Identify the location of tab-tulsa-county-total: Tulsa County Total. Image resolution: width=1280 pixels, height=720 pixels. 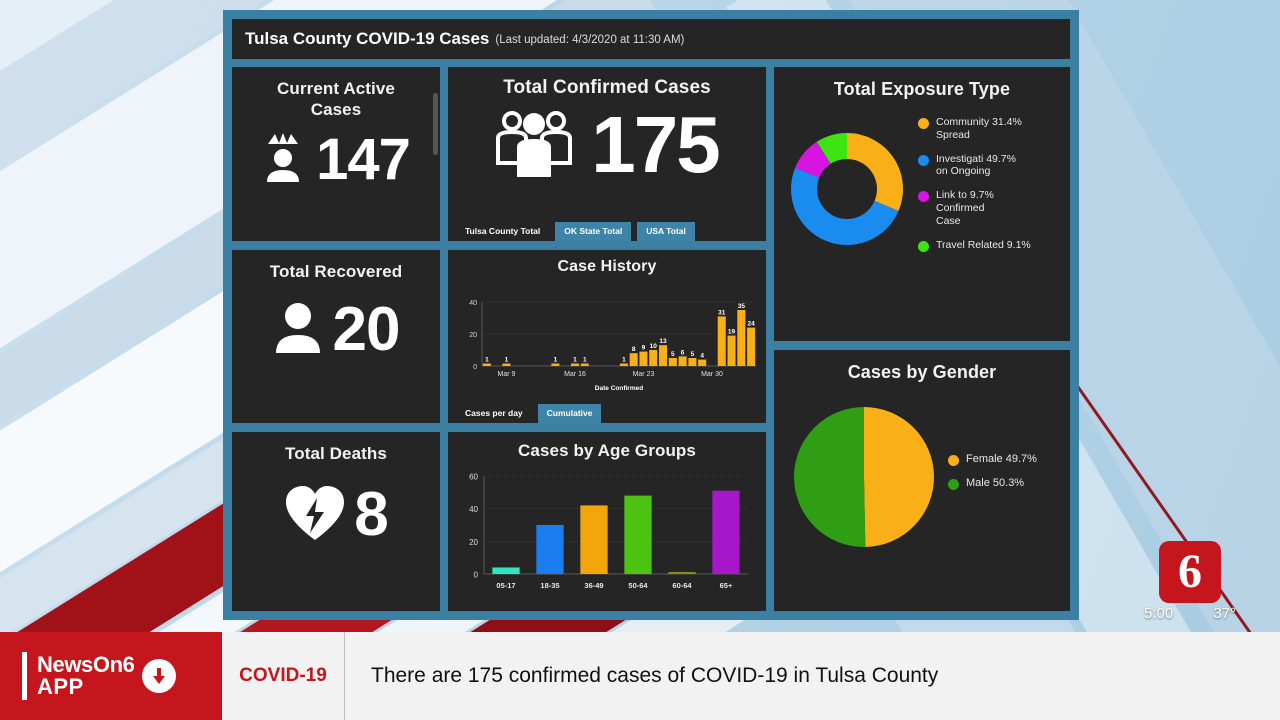
(503, 231).